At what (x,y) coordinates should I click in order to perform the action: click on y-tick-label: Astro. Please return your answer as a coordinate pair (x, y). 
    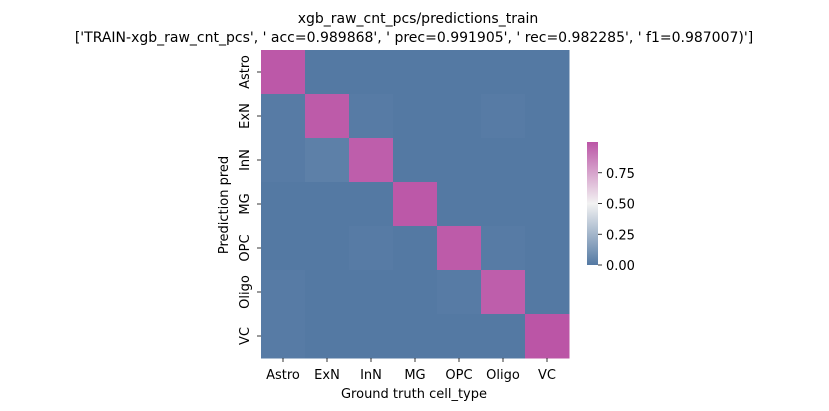
    Looking at the image, I should click on (245, 72).